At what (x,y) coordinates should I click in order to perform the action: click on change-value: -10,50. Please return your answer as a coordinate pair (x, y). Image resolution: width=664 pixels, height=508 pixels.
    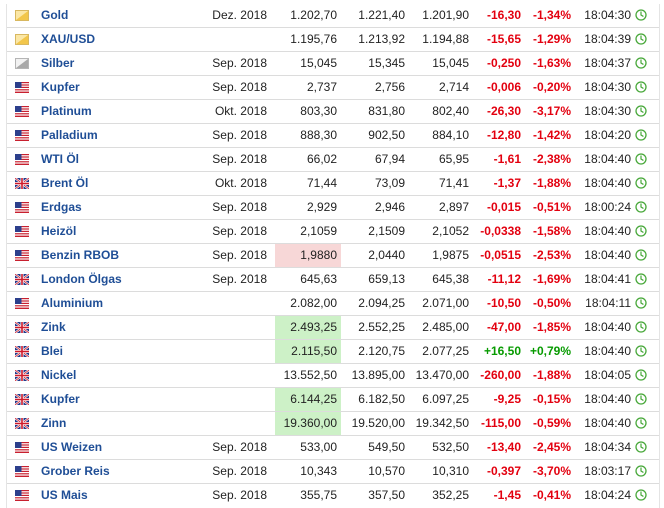
    Looking at the image, I should click on (503, 303).